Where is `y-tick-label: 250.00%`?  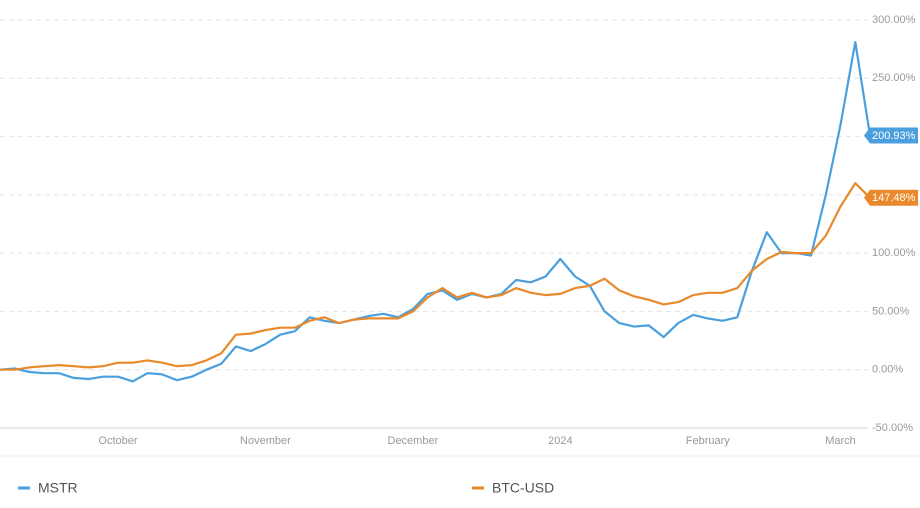 y-tick-label: 250.00% is located at coordinates (894, 78).